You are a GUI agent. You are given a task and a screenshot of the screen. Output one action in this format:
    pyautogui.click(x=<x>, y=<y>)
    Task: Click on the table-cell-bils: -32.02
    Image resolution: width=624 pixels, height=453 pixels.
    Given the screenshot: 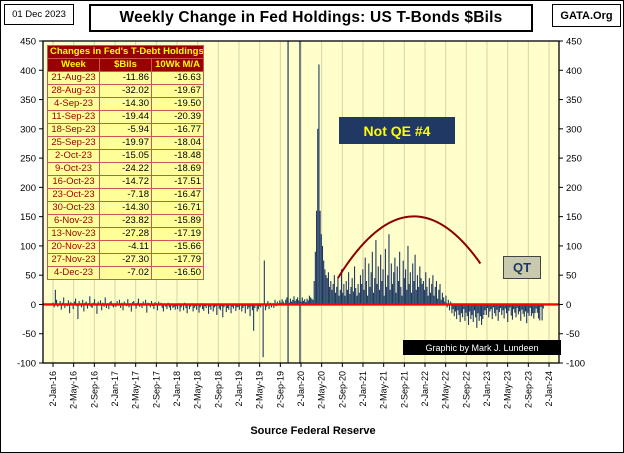 What is the action you would take?
    pyautogui.click(x=125, y=91)
    